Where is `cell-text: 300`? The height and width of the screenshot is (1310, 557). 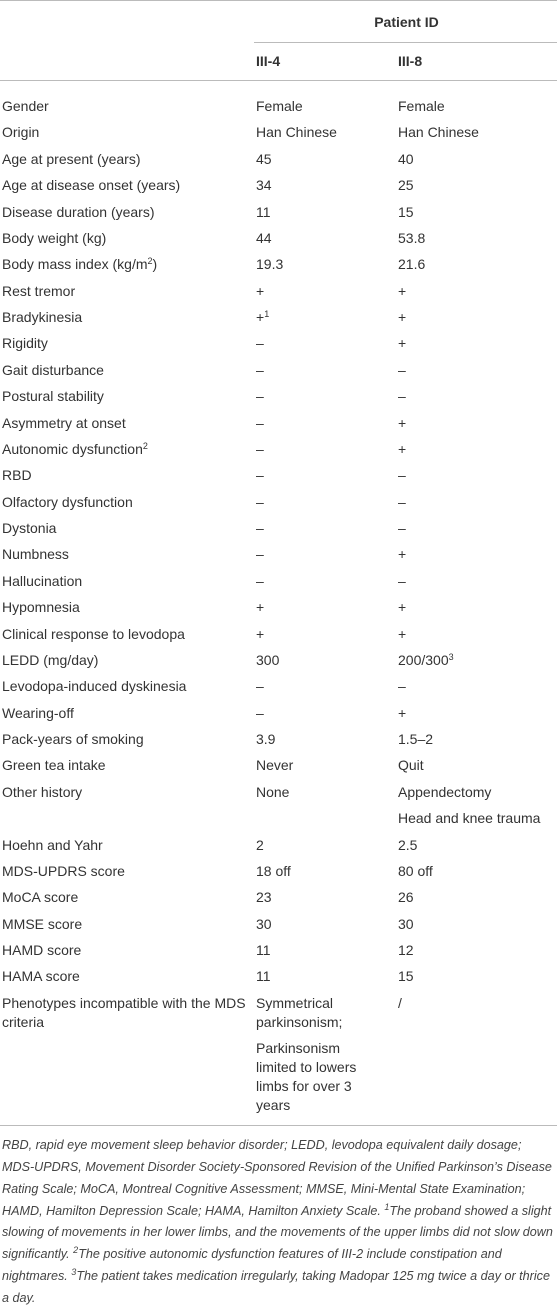
cell-text: 300 is located at coordinates (268, 659).